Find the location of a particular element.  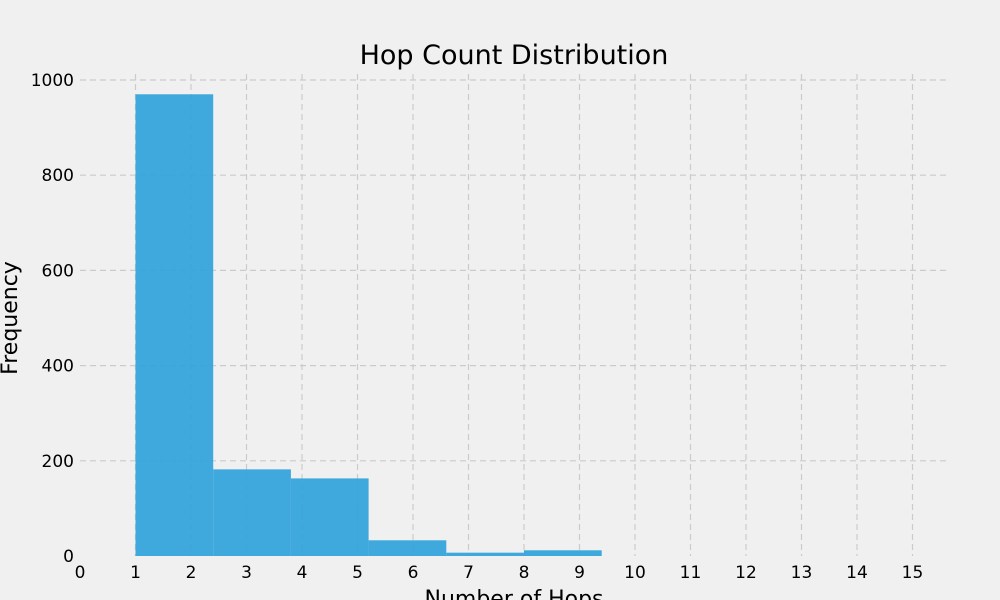

y-tick-label: 1000 is located at coordinates (52, 81).